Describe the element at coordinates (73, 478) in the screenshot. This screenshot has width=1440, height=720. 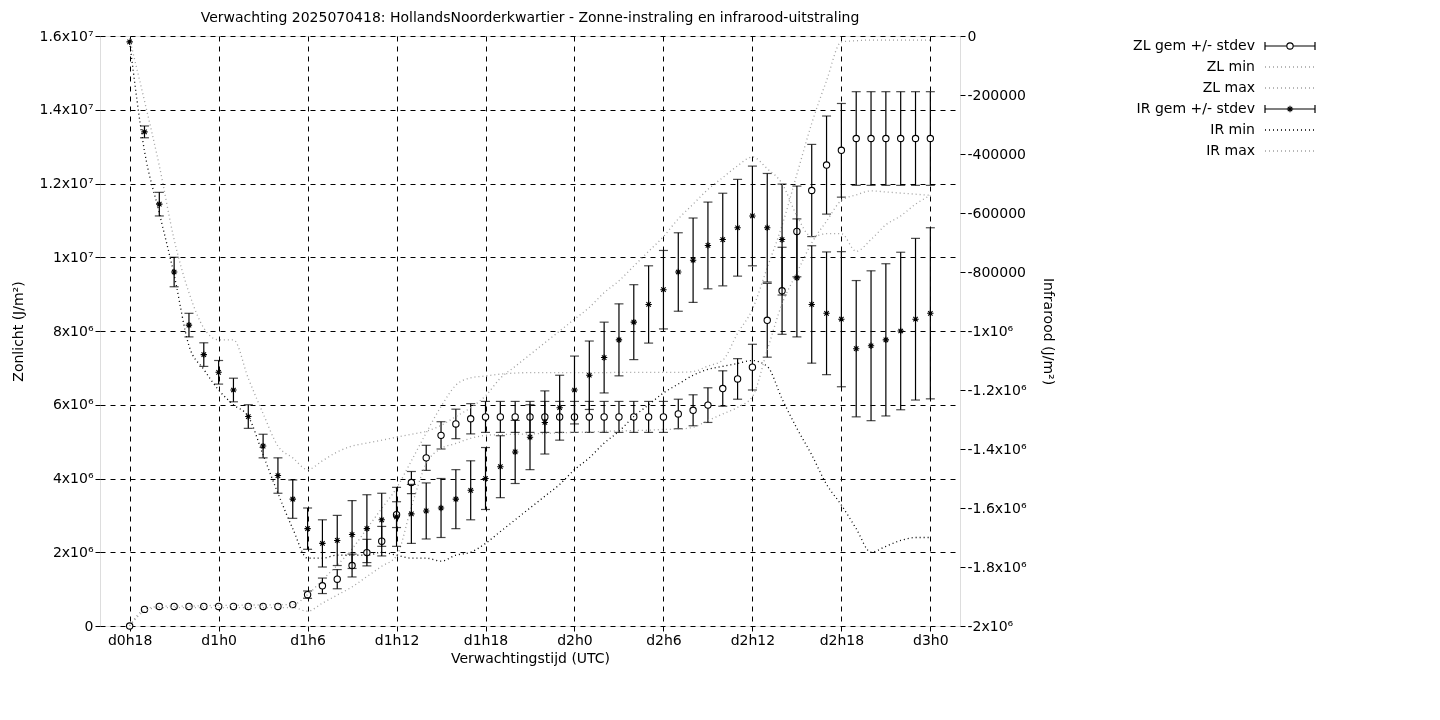
I see `y-tick-label: 4x10⁶` at that location.